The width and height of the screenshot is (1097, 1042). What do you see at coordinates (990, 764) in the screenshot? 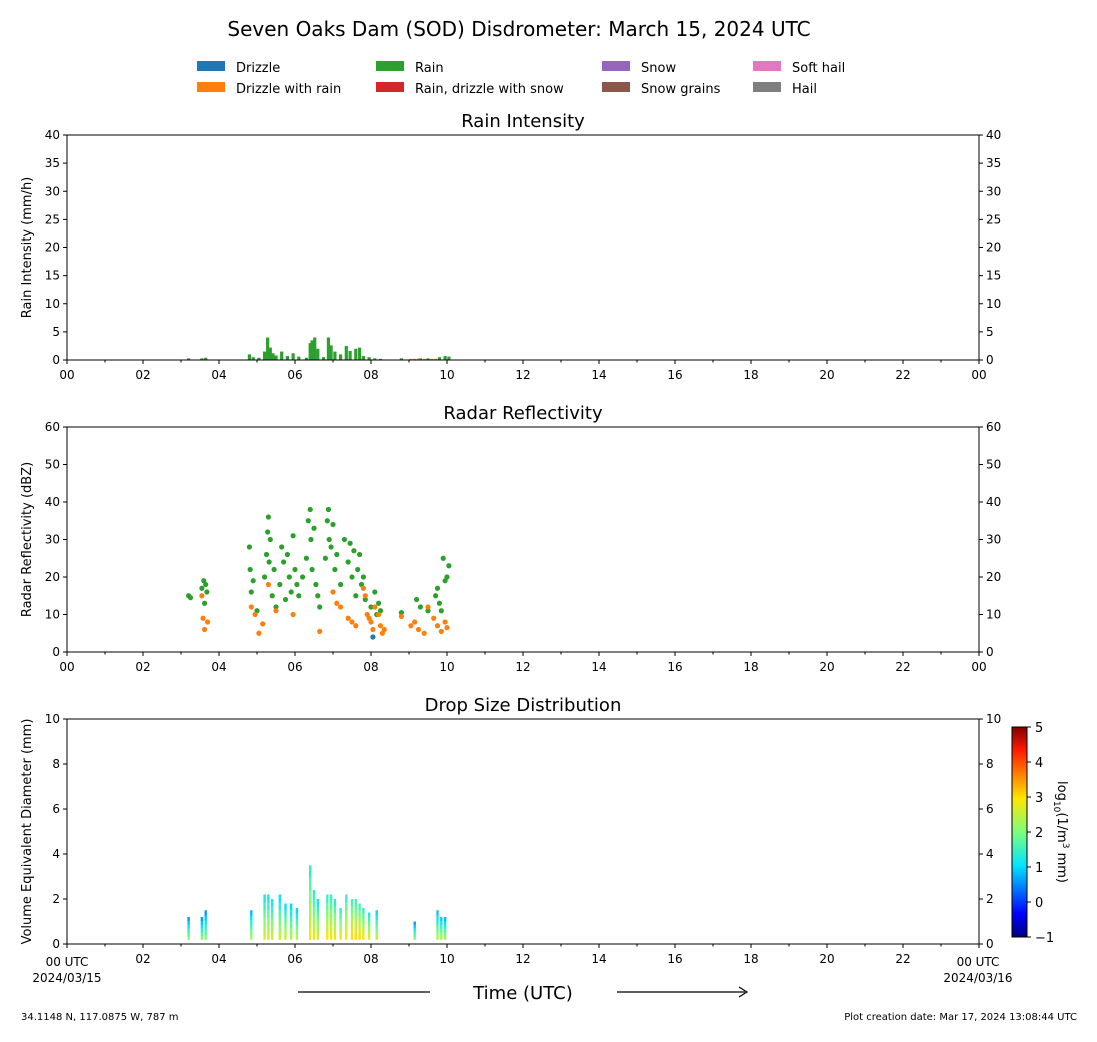
I see `y-tick-label: 8` at bounding box center [990, 764].